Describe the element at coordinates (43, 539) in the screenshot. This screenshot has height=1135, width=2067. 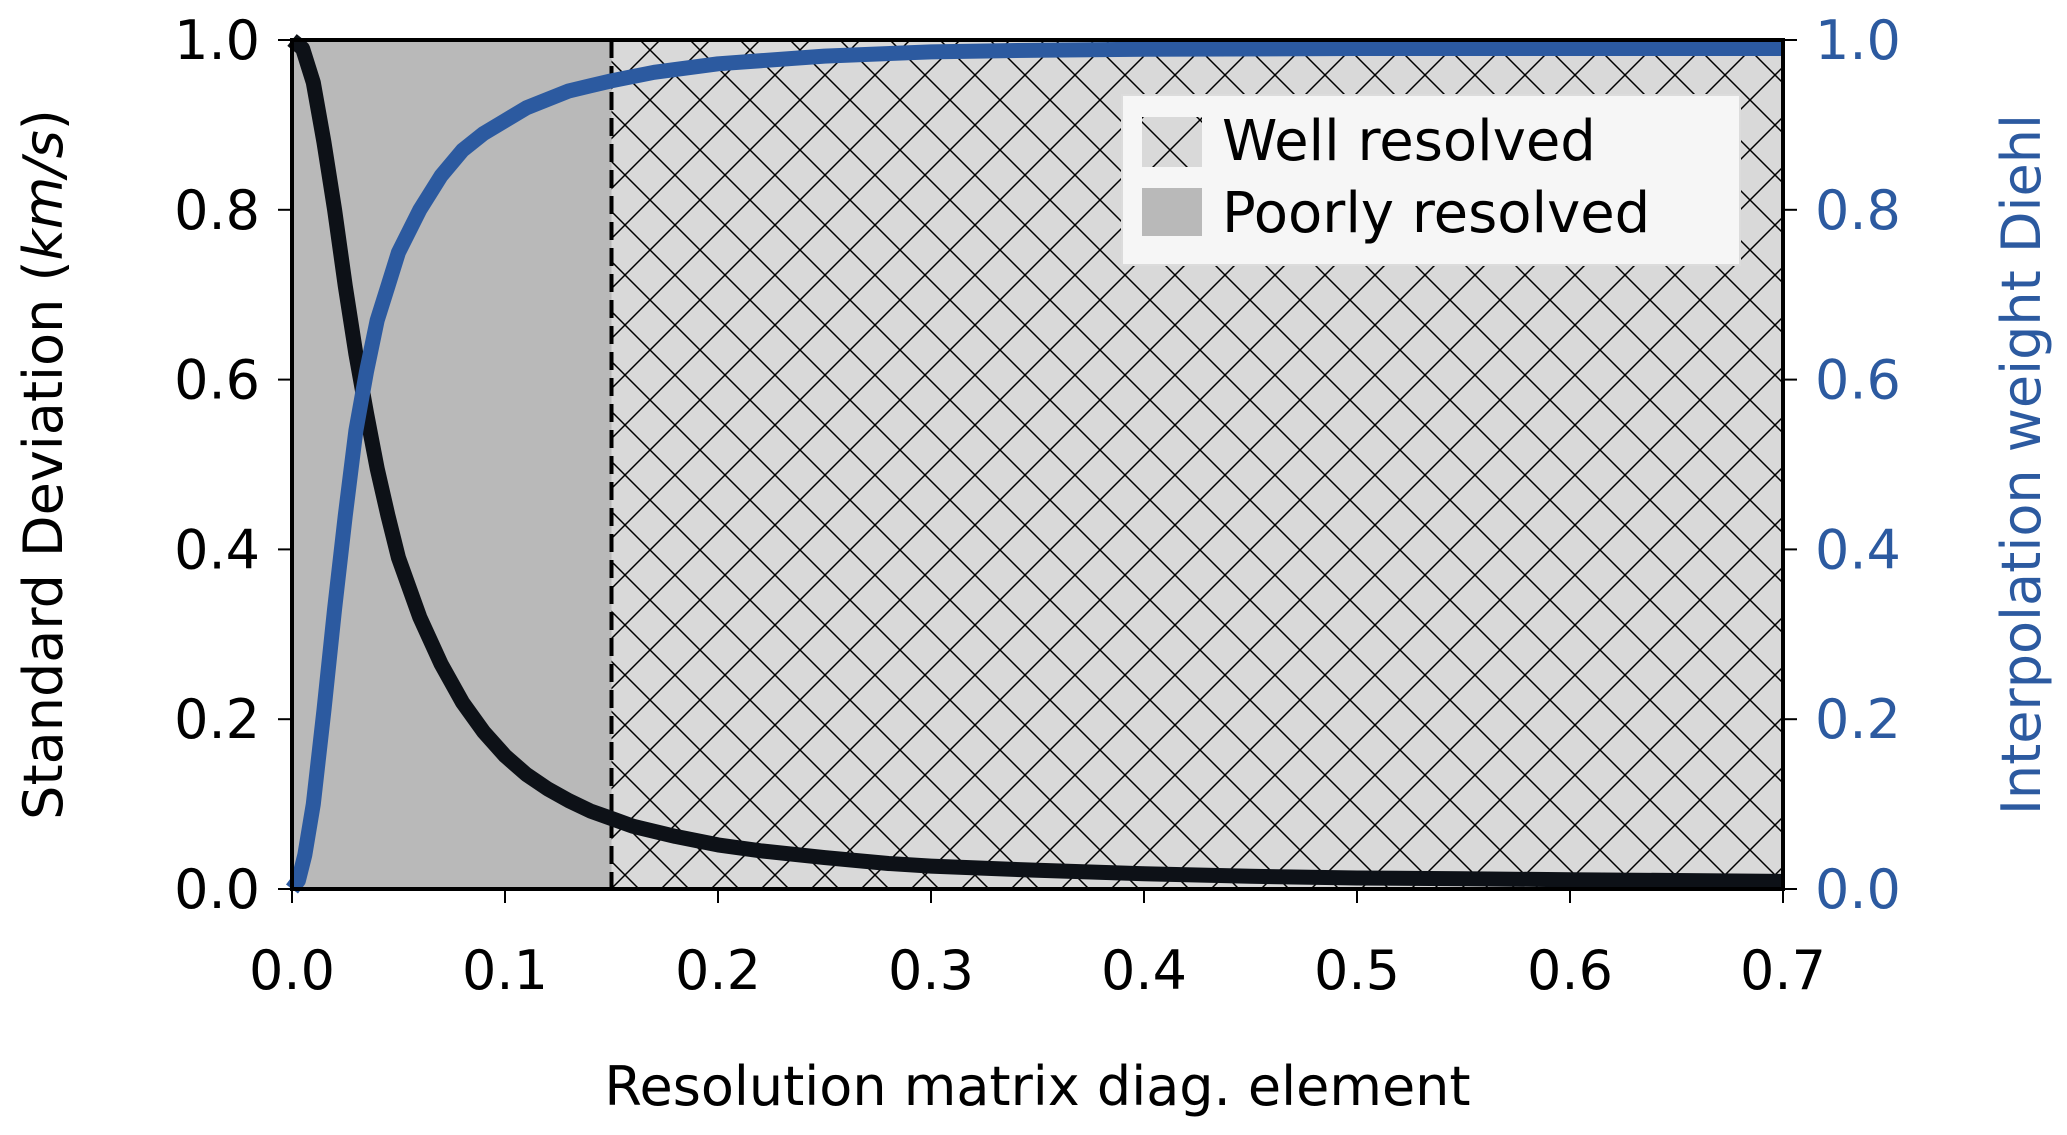
I see `y-axis-left-title-prefix: Standard Deviation (` at that location.